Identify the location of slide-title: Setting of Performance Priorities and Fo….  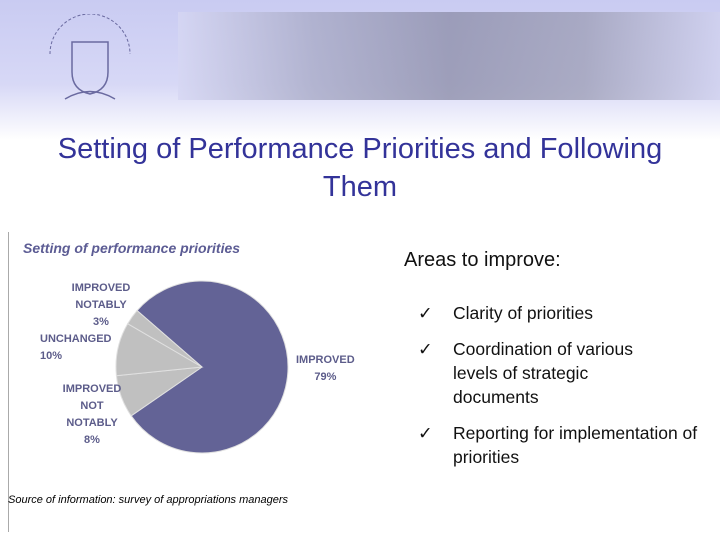
(360, 168).